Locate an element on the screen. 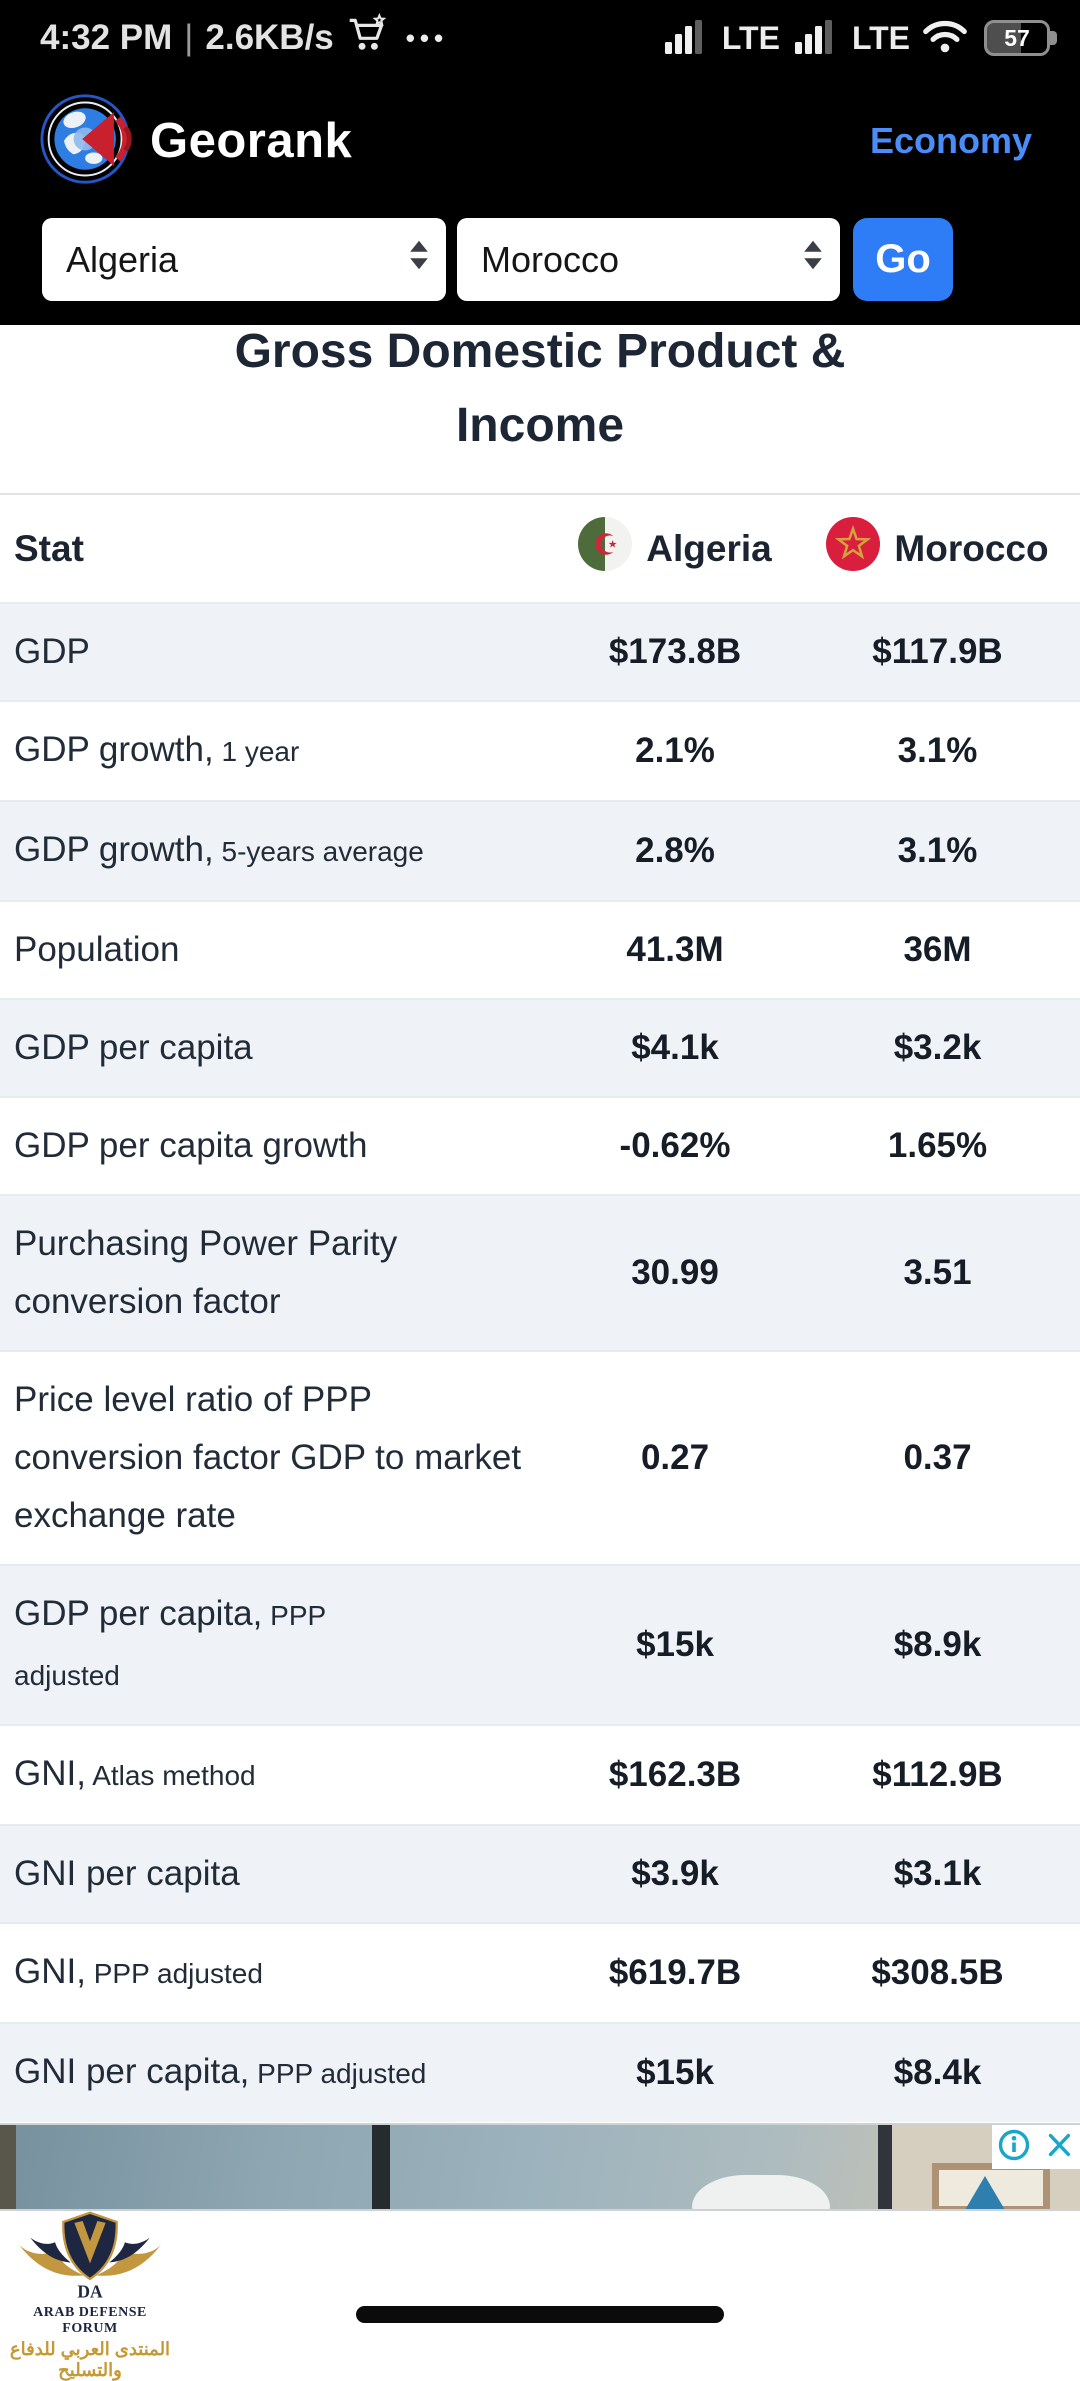 Image resolution: width=1080 pixels, height=2381 pixels. table-header-row: Stat is located at coordinates (540, 548).